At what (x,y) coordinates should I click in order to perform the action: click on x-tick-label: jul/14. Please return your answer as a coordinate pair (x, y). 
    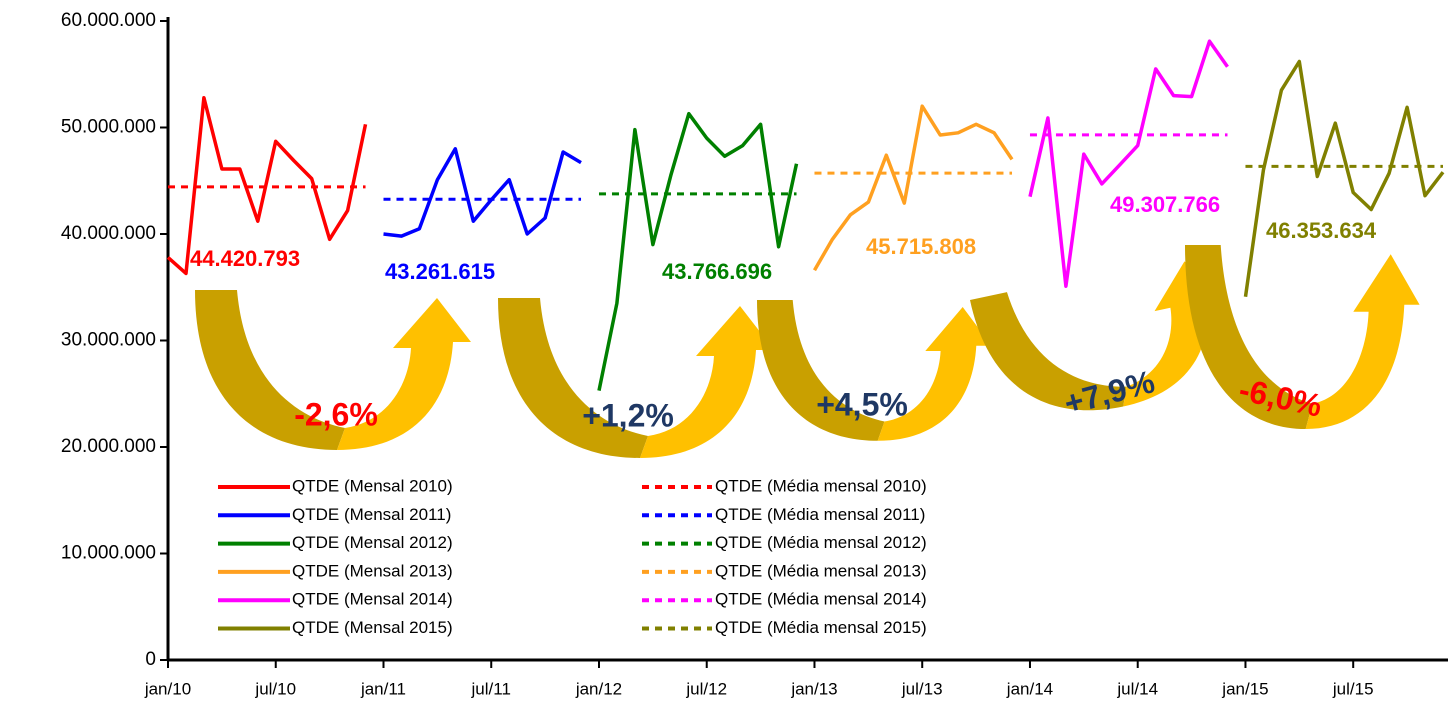
    Looking at the image, I should click on (1137, 688).